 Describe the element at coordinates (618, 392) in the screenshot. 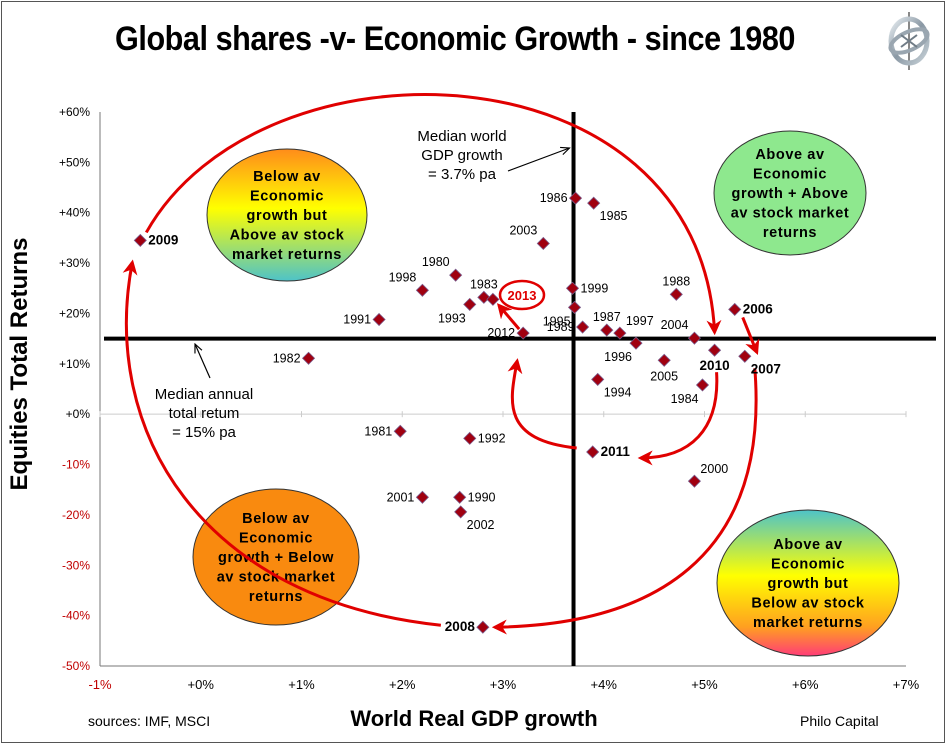

I see `point-label-1994: 1994` at that location.